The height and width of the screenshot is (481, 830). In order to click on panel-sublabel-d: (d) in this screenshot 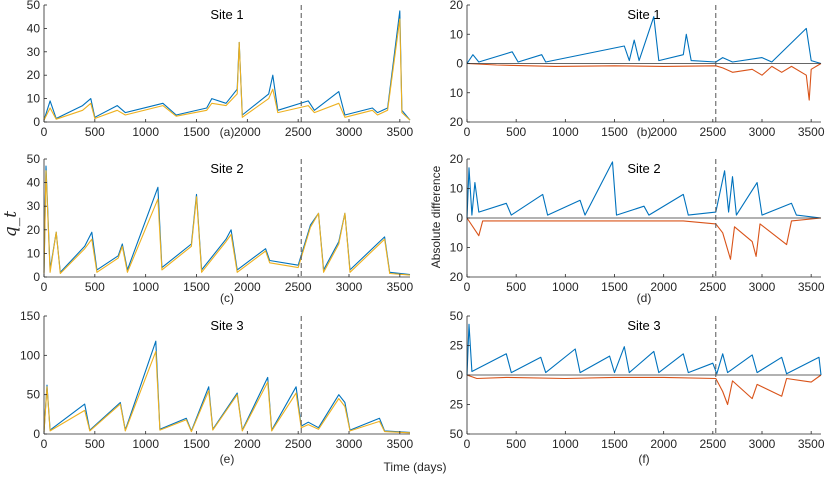, I will do `click(644, 298)`.